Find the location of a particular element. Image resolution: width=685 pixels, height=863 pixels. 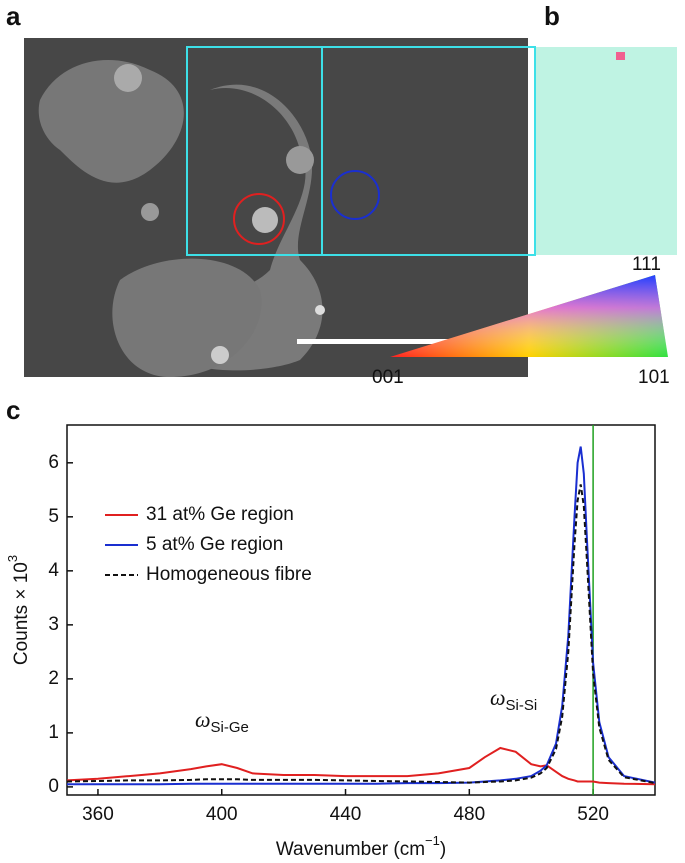

orientation-map is located at coordinates (606, 151).